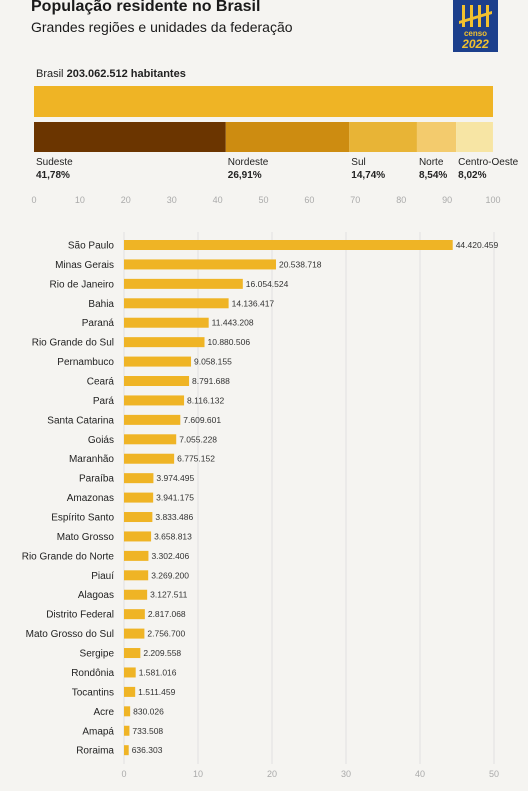 This screenshot has height=791, width=528. What do you see at coordinates (73, 343) in the screenshot?
I see `state-name: Rio Grande do Sul` at bounding box center [73, 343].